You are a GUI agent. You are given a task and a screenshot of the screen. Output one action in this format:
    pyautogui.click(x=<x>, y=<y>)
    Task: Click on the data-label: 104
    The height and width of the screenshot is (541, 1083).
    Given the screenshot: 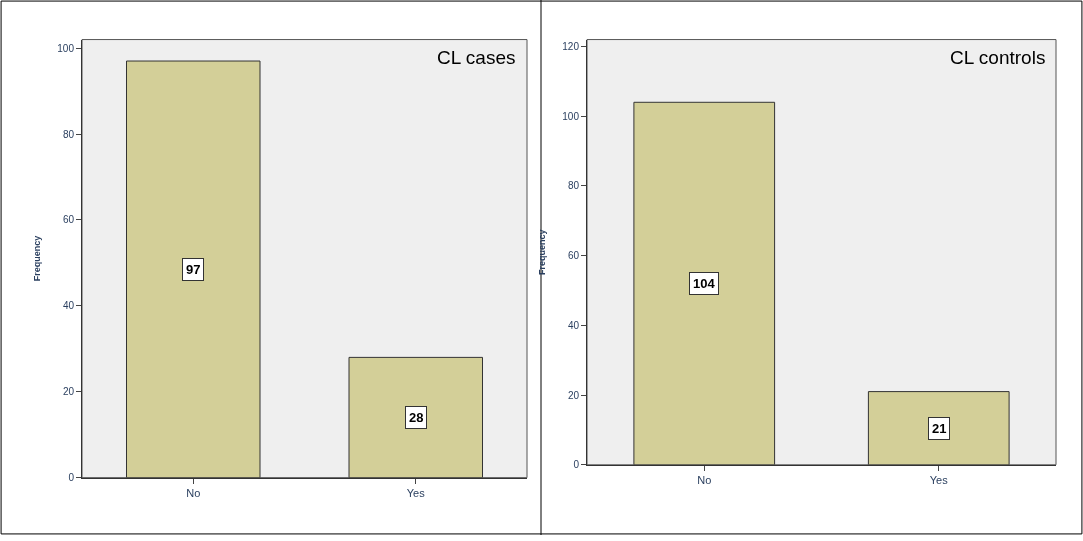 What is the action you would take?
    pyautogui.click(x=704, y=283)
    